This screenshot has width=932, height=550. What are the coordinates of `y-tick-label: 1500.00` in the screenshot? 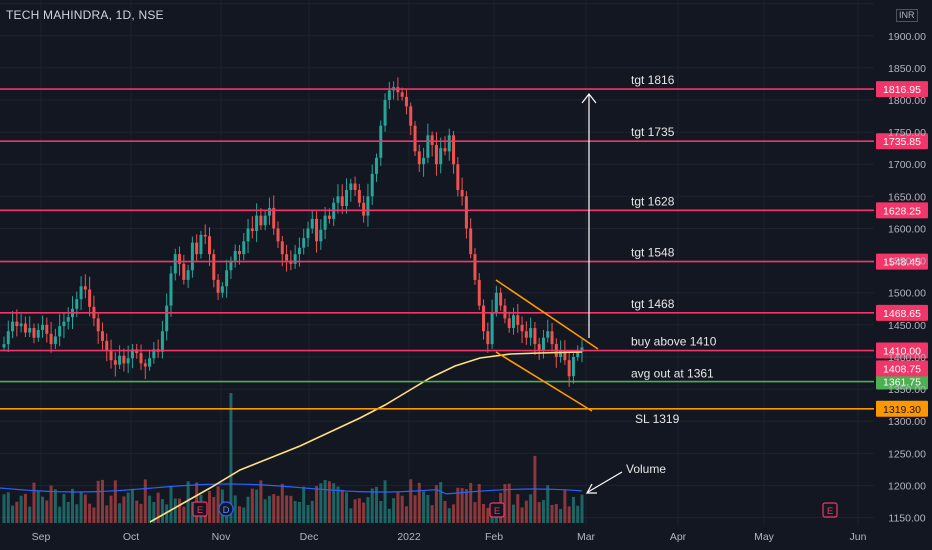 It's located at (907, 294).